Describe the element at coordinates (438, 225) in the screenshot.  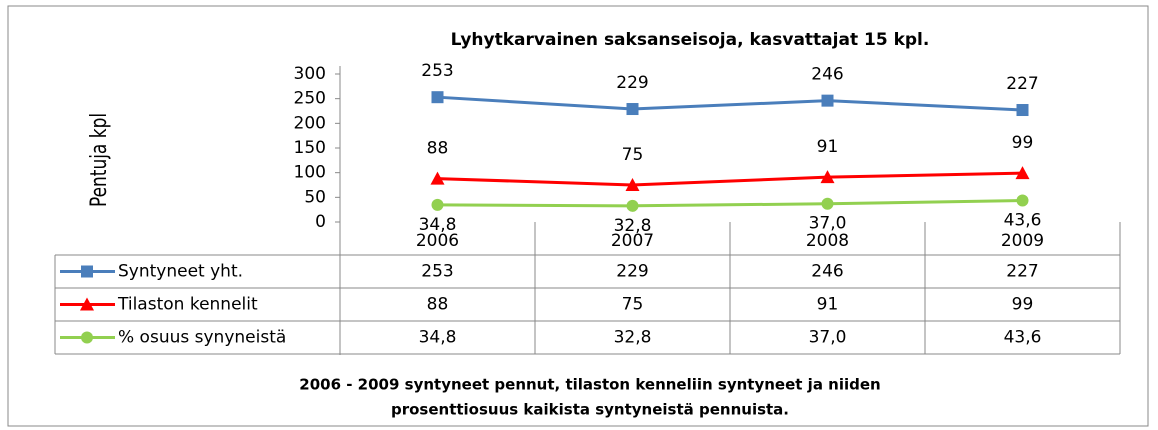
I see `data-label: 34,8` at that location.